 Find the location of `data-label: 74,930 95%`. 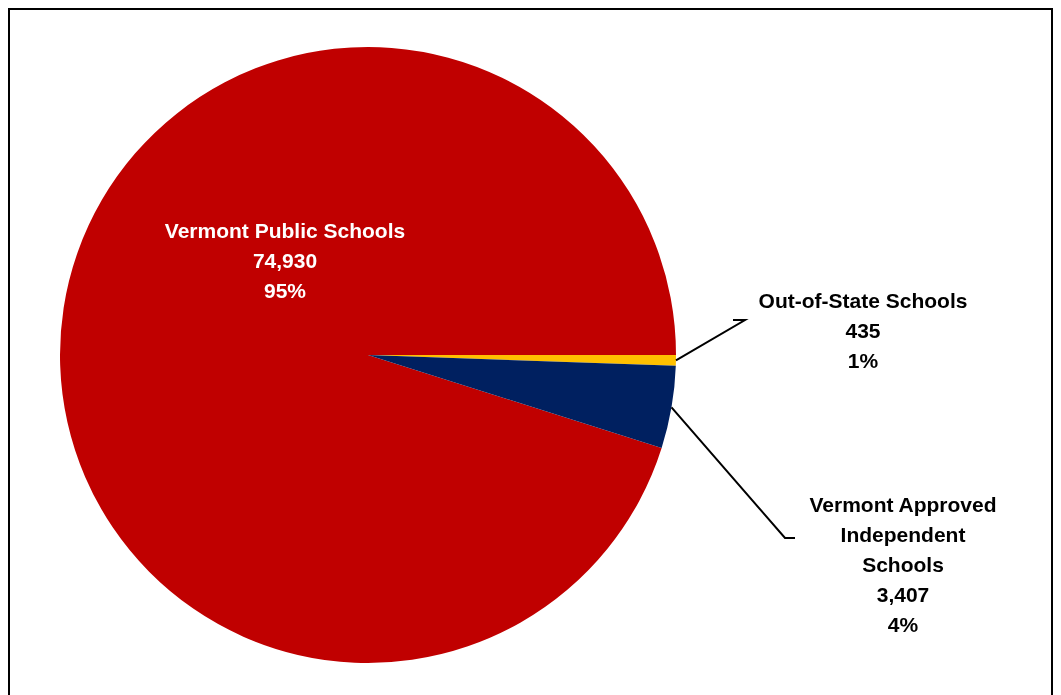

data-label: 74,930 95% is located at coordinates (285, 276).